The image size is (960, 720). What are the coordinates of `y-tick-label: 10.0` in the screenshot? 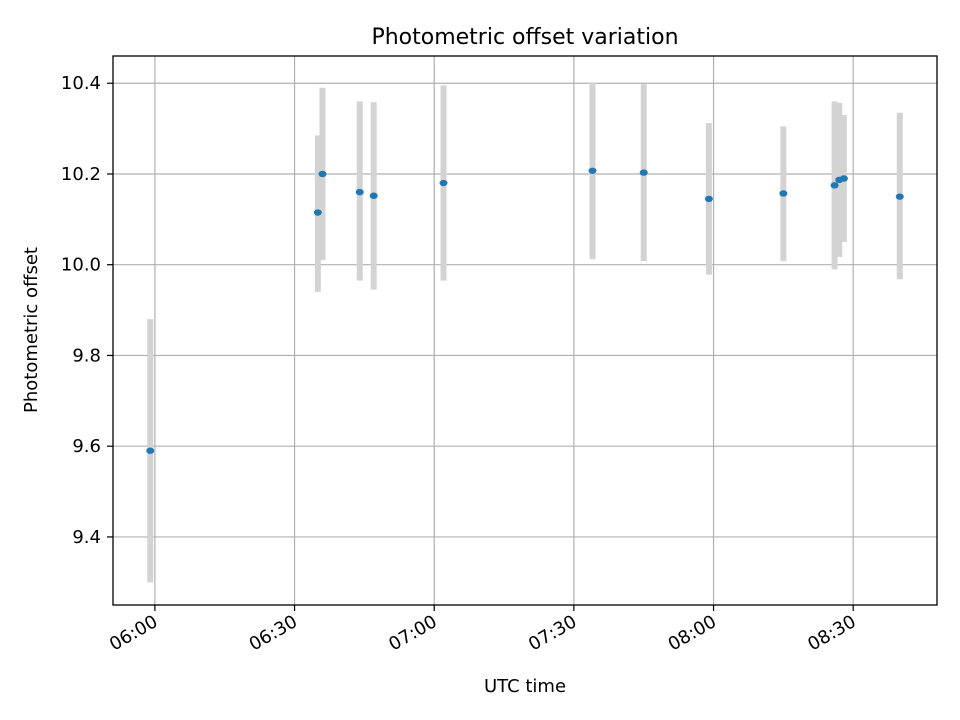 It's located at (81, 265).